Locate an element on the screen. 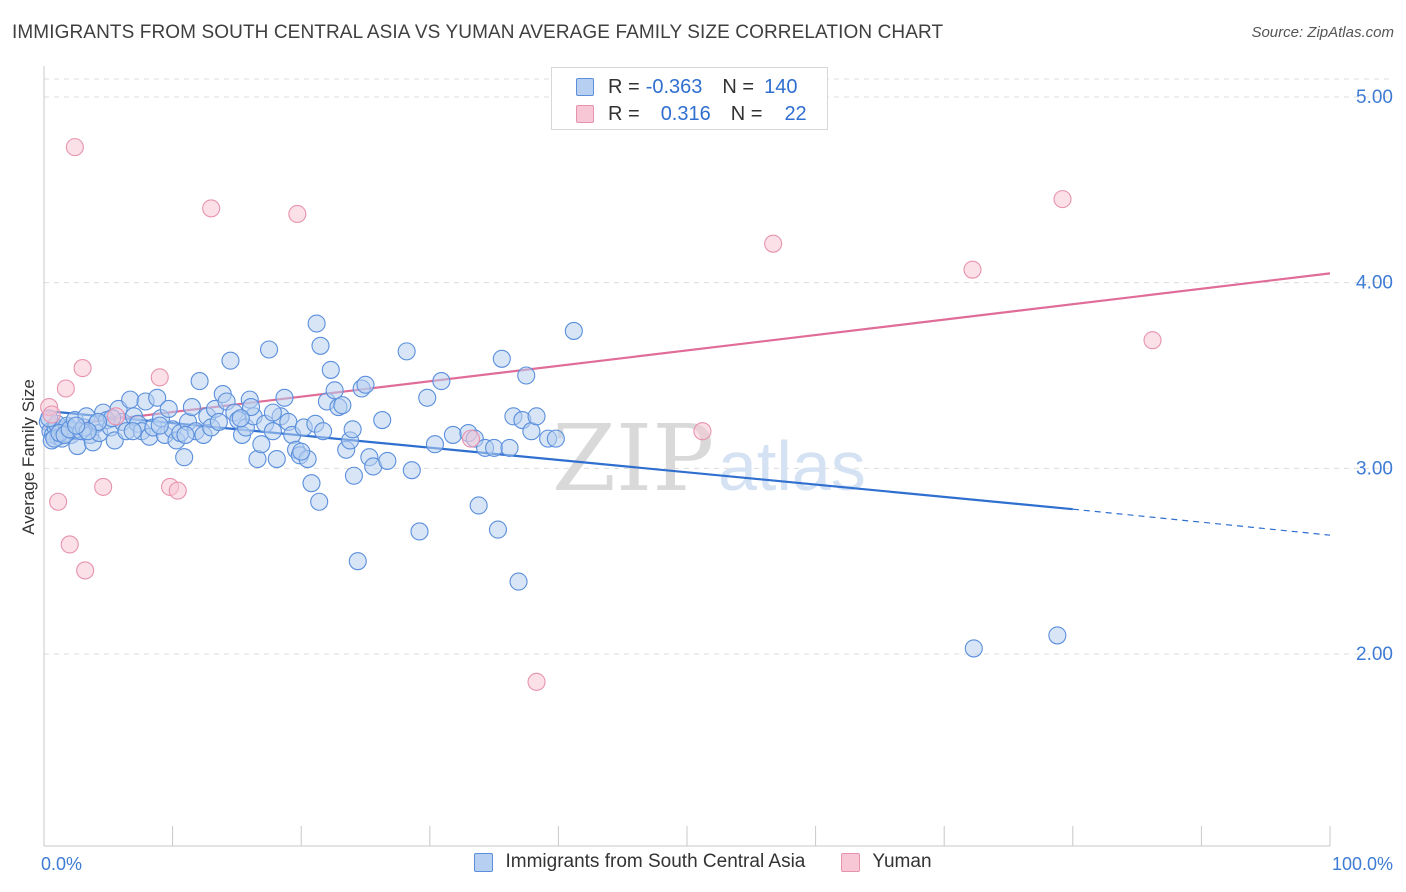  legend-n-value: 140 is located at coordinates (781, 86).